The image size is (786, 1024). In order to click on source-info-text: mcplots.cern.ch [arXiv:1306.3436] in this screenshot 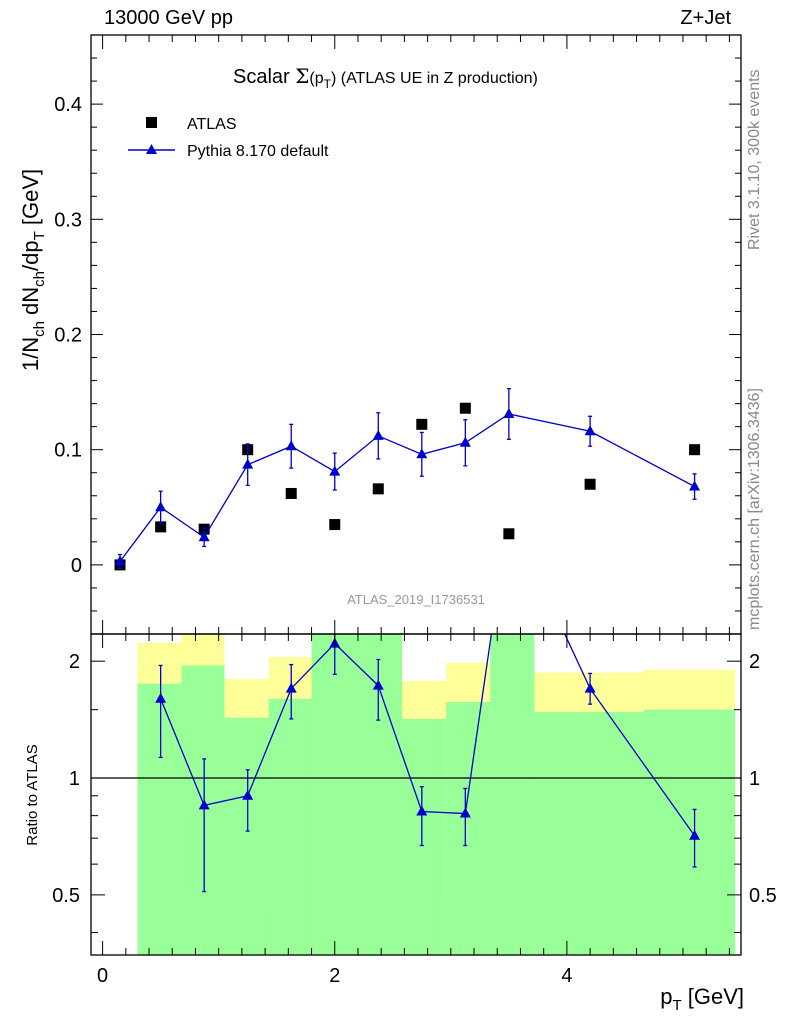, I will do `click(754, 509)`.